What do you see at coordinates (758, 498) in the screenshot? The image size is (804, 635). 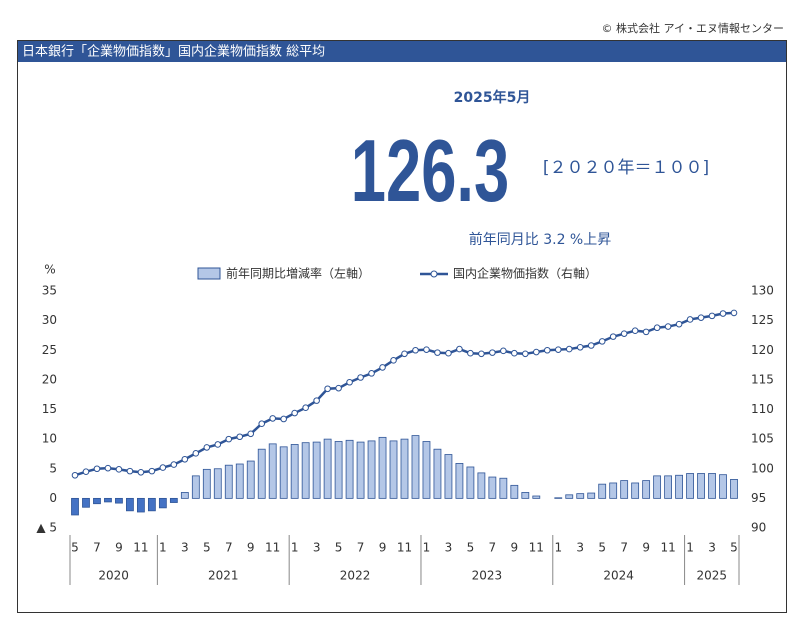 I see `y2-tick-label: 95` at bounding box center [758, 498].